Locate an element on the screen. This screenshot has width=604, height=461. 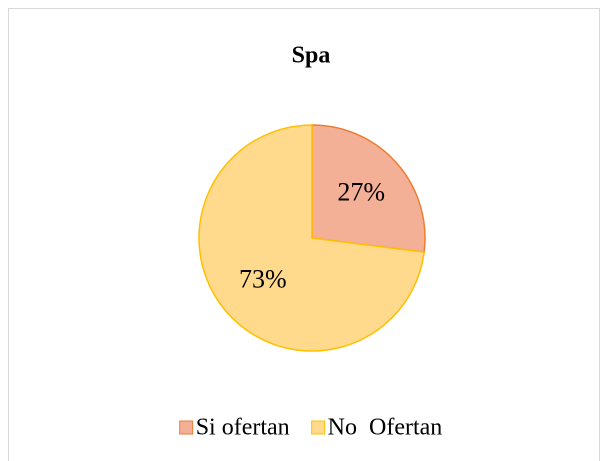
chart-title: Spa is located at coordinates (311, 56).